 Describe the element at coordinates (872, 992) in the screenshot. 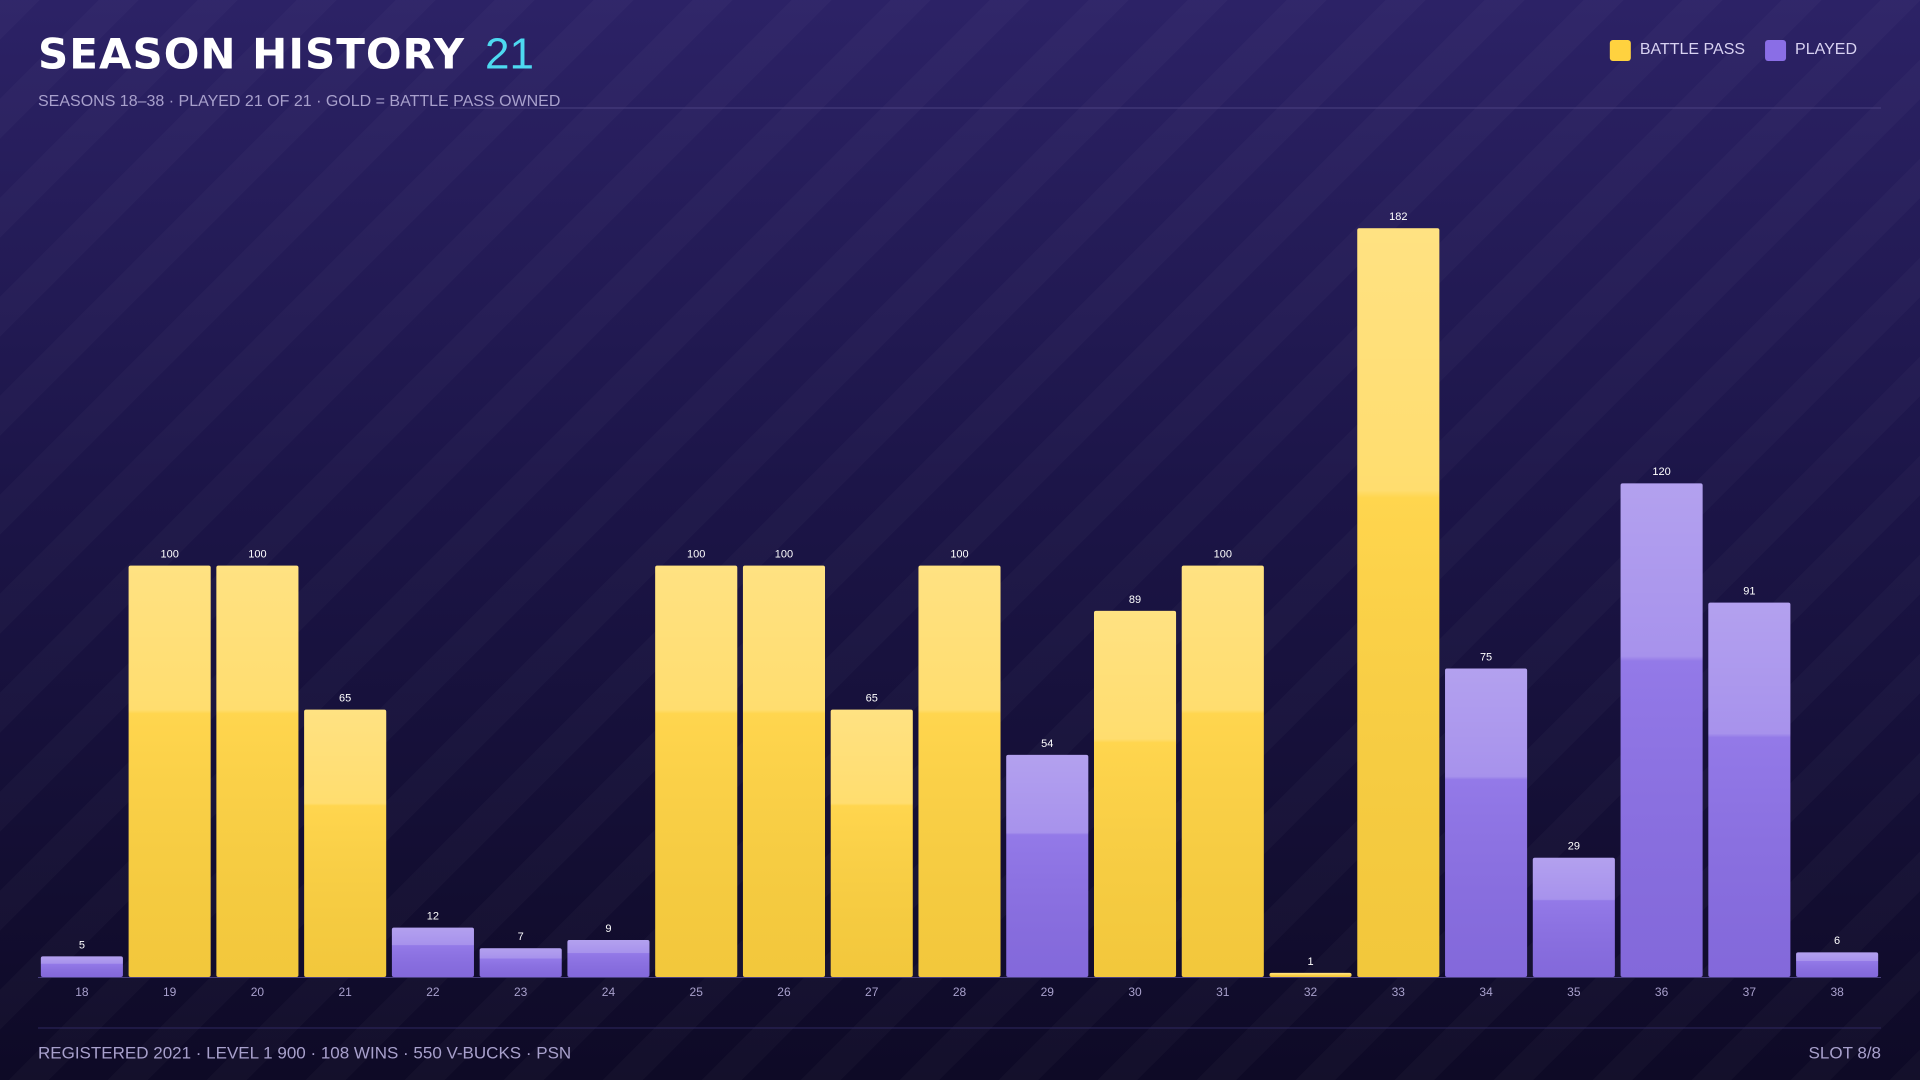

I see `x-tick-label: 27` at that location.